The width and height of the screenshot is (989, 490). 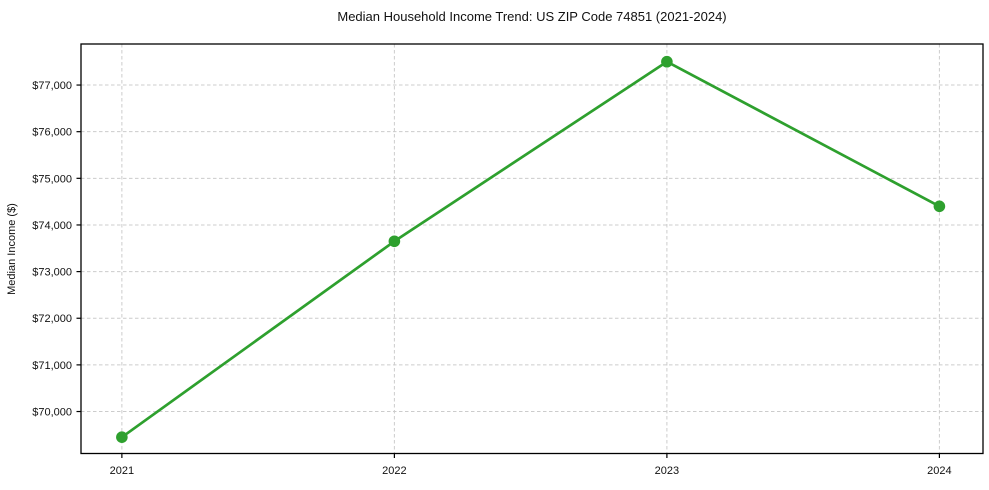 What do you see at coordinates (52, 366) in the screenshot?
I see `y-tick-label: $71,000` at bounding box center [52, 366].